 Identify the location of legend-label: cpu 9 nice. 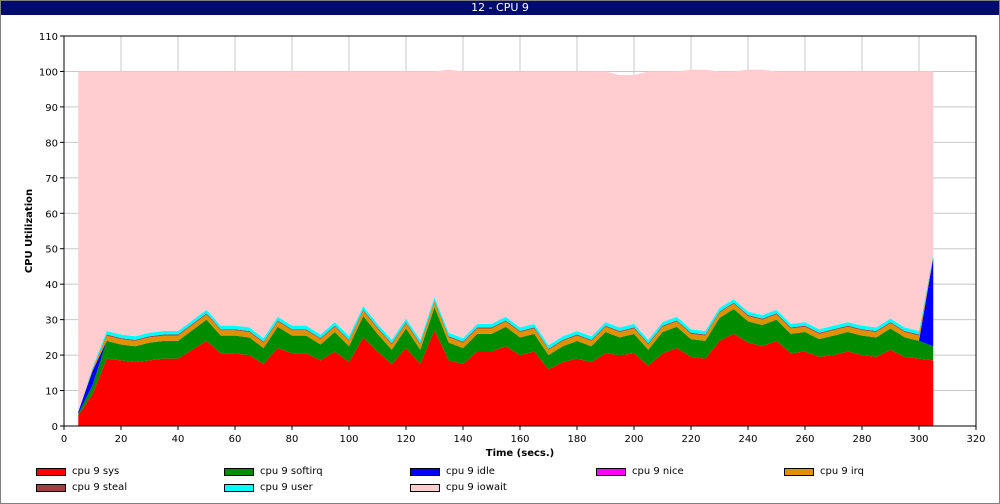
(658, 471).